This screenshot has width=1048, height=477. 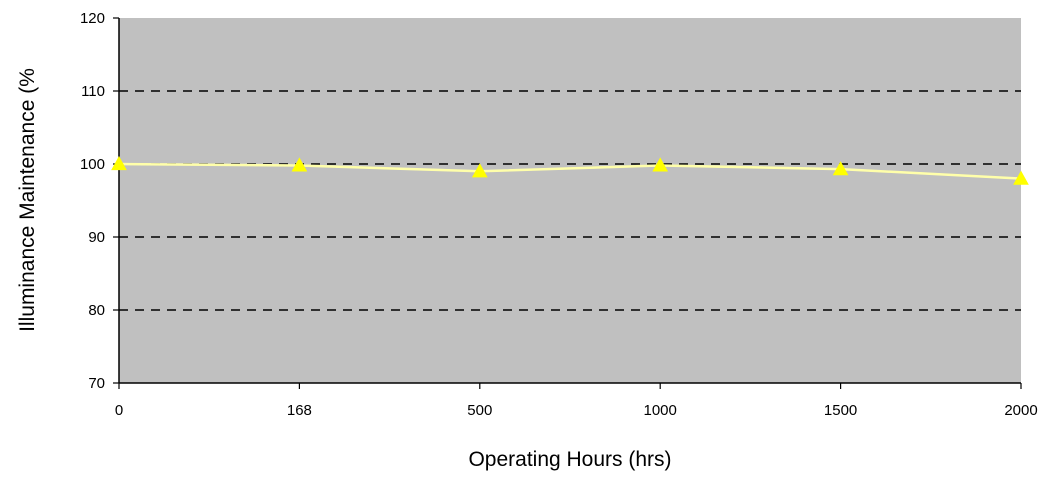 I want to click on x-tick-labels: 0 168 500 1000 1500 2000, so click(x=576, y=401).